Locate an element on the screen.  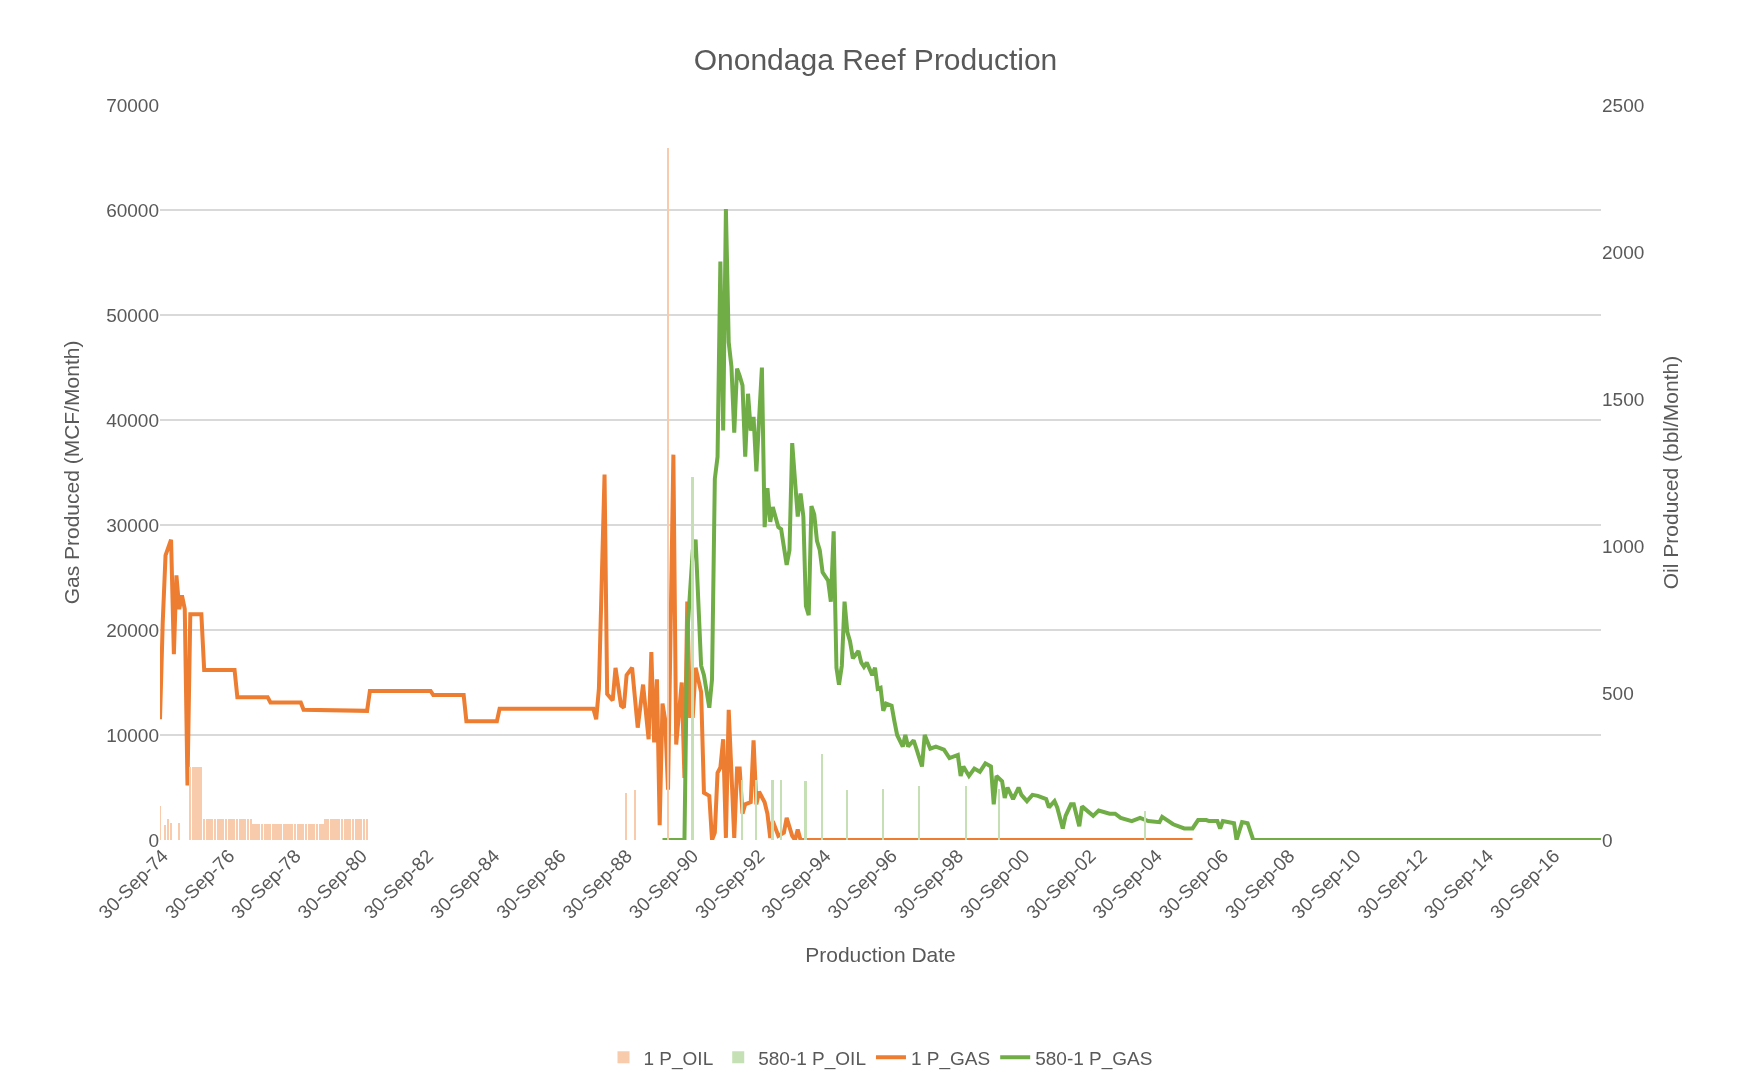
legend-label: 580-1 P_OIL is located at coordinates (812, 1058).